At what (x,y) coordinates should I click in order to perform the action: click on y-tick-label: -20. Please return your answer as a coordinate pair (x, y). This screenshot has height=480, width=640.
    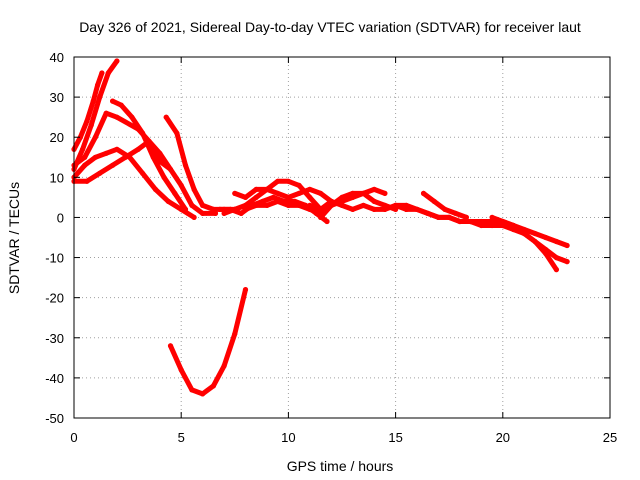
    Looking at the image, I should click on (54, 298).